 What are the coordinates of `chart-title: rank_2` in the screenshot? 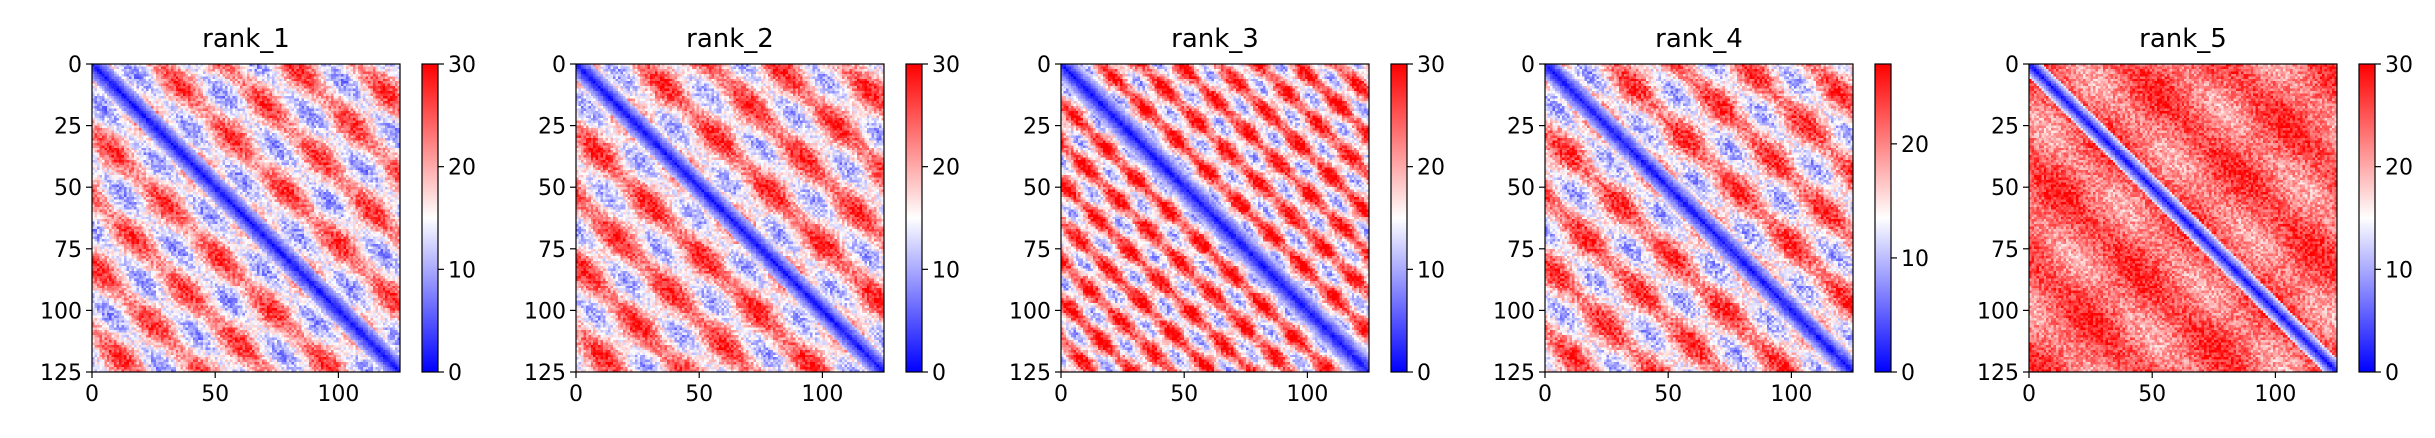 It's located at (730, 39).